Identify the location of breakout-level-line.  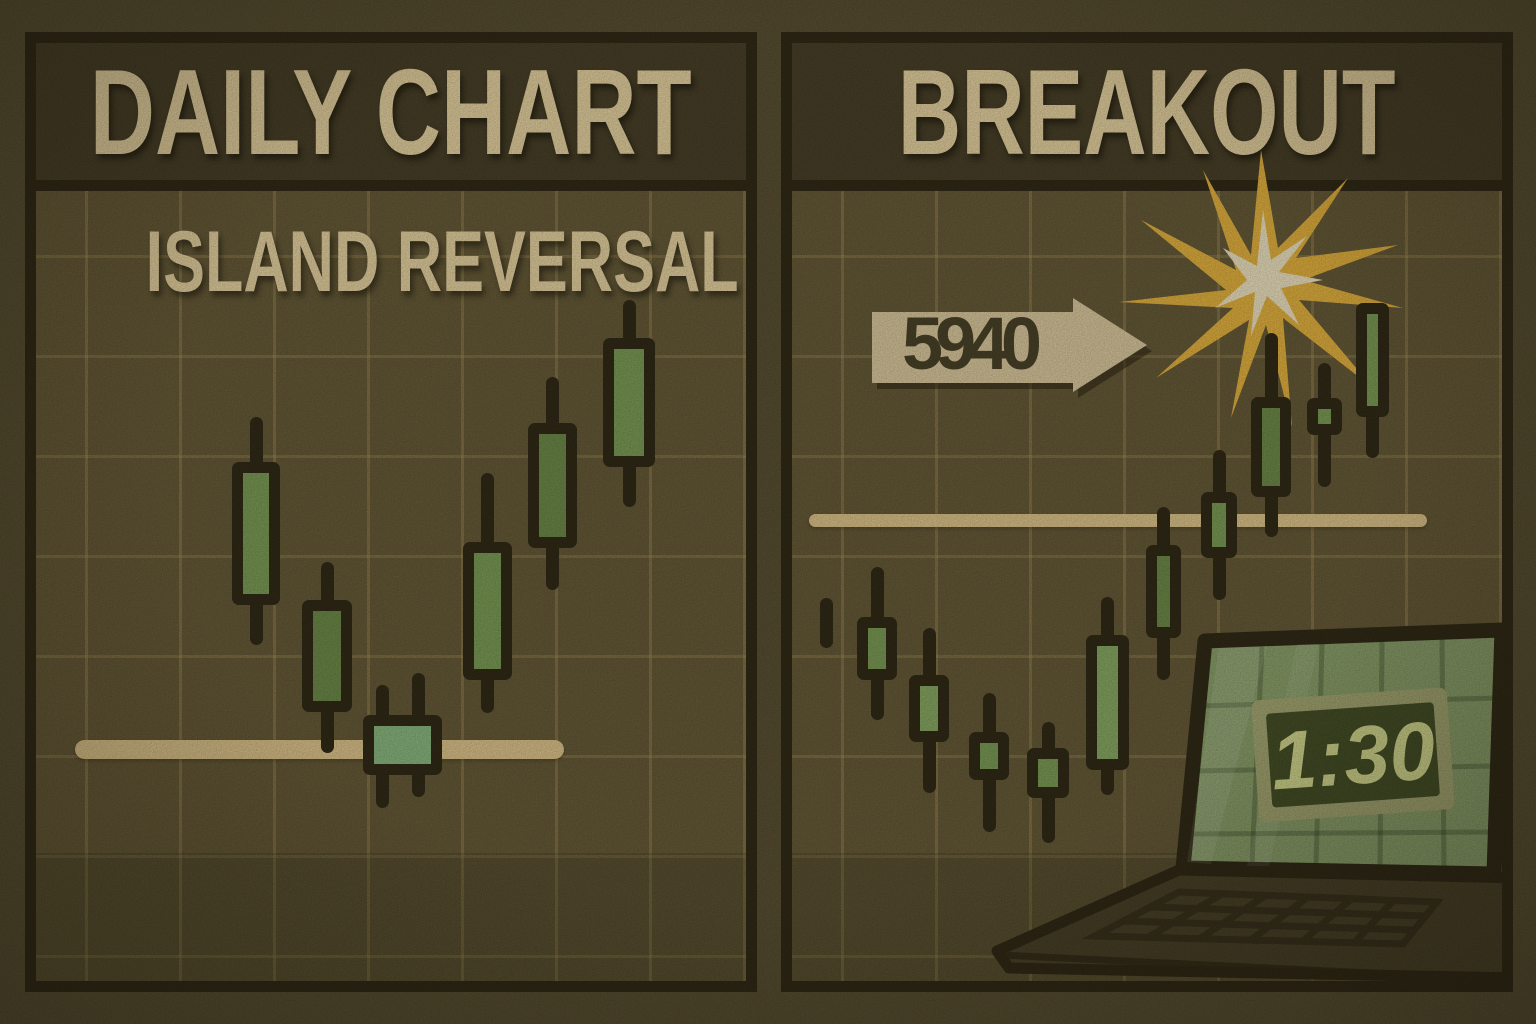
(1118, 520).